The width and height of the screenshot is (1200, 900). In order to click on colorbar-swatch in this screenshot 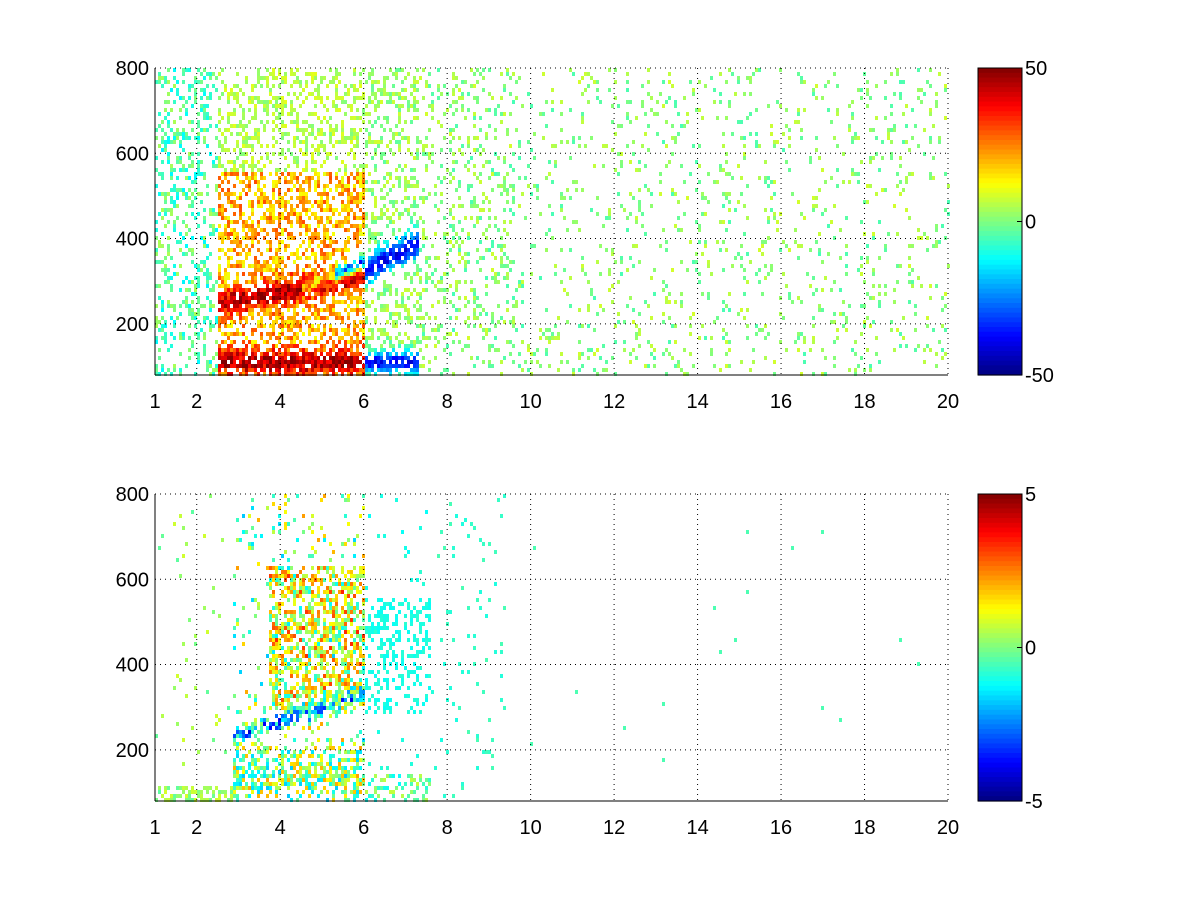, I will do `click(1000, 181)`.